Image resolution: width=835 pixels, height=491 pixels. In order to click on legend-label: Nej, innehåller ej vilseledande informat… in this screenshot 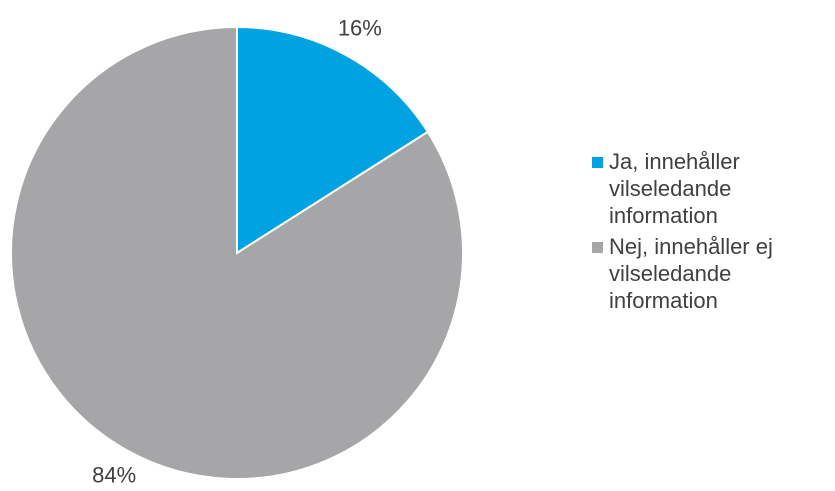, I will do `click(691, 273)`.